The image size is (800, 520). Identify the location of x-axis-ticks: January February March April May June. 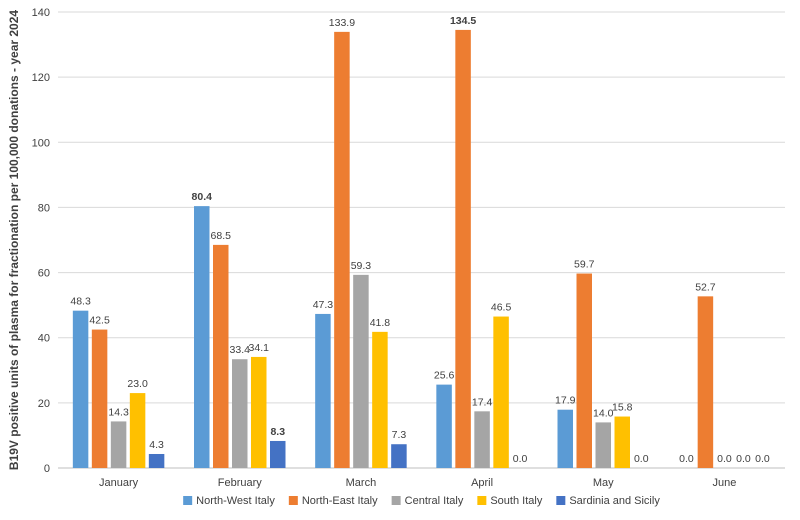
(417, 483).